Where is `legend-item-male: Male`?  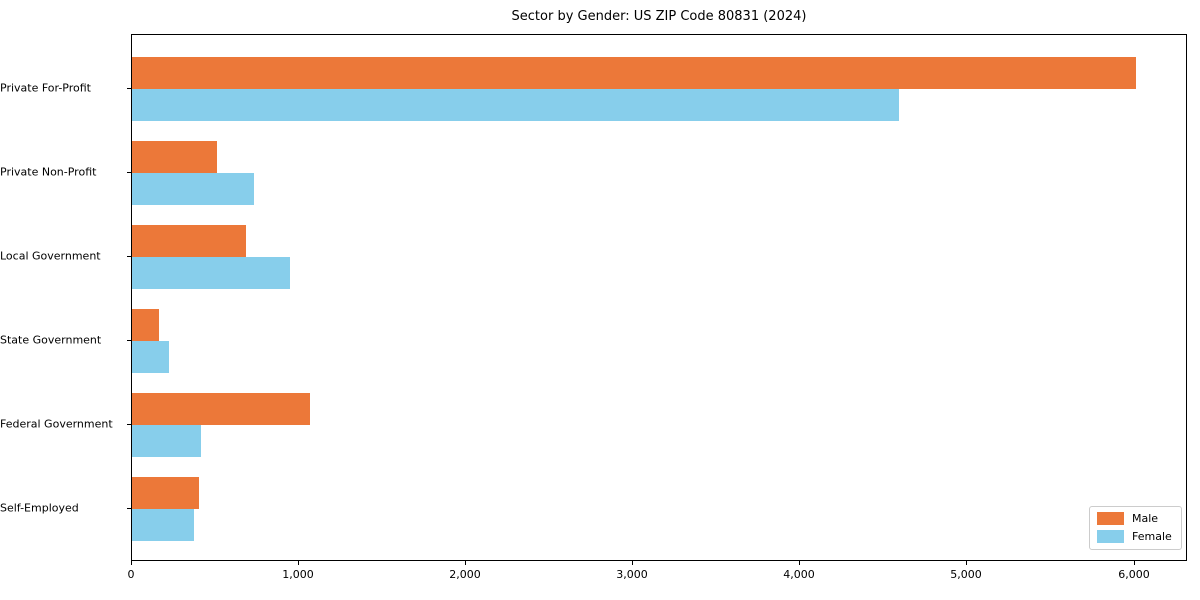
legend-item-male: Male is located at coordinates (1135, 518).